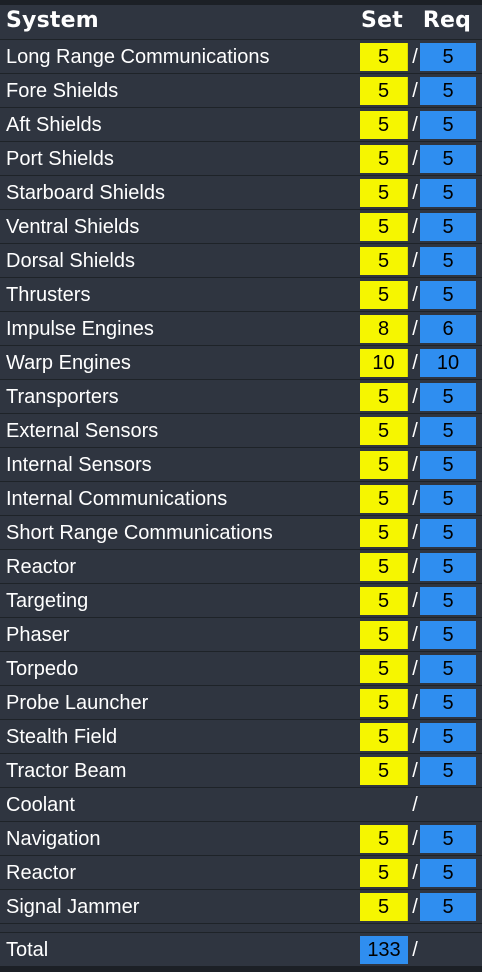 This screenshot has width=482, height=972. What do you see at coordinates (241, 805) in the screenshot?
I see `system-row: Coolant /` at bounding box center [241, 805].